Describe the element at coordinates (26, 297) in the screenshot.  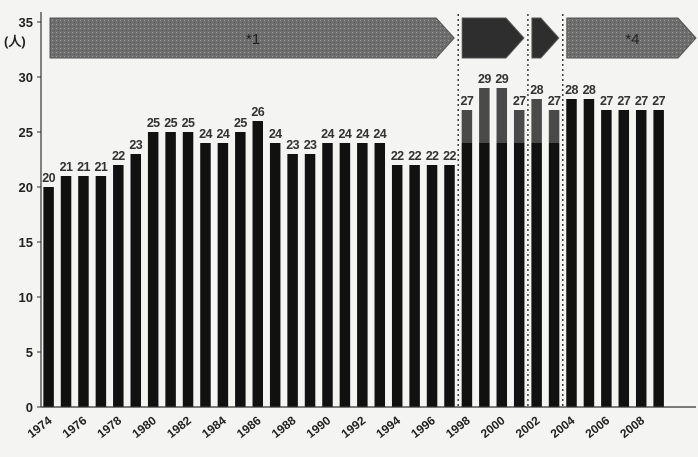
I see `y-tick-label: 10` at that location.